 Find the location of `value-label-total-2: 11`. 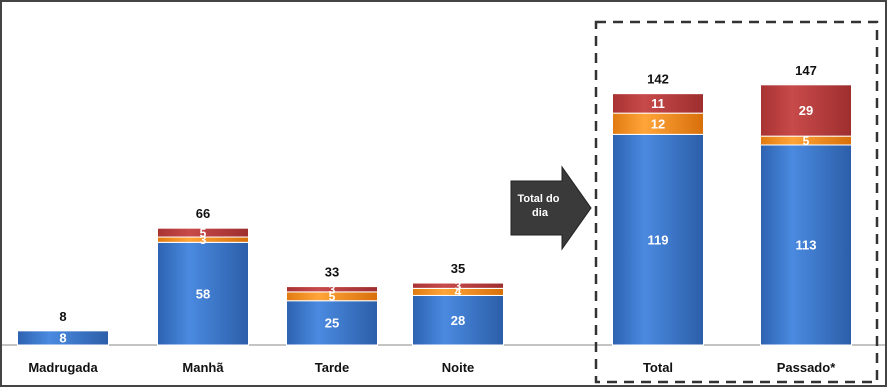

value-label-total-2: 11 is located at coordinates (658, 103).